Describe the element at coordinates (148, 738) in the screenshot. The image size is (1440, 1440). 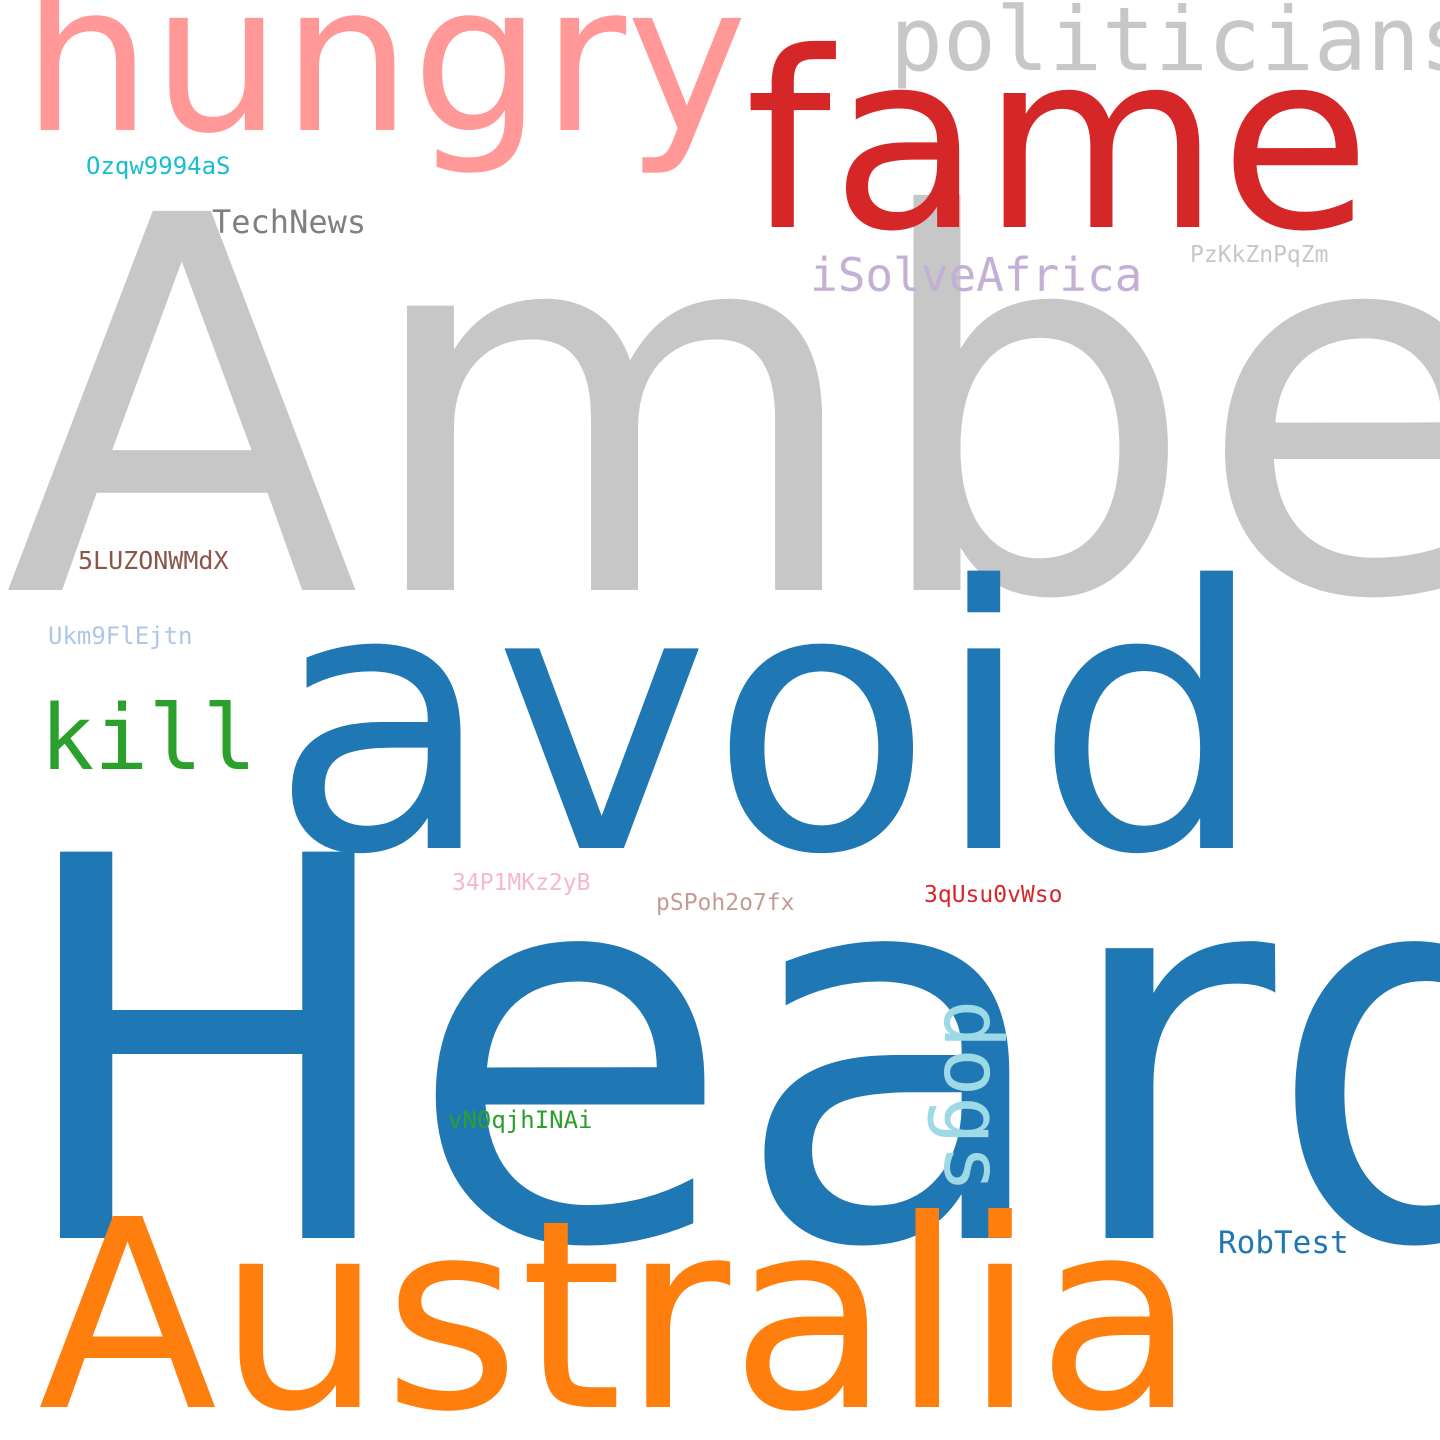
I see `word-kill: kill` at that location.